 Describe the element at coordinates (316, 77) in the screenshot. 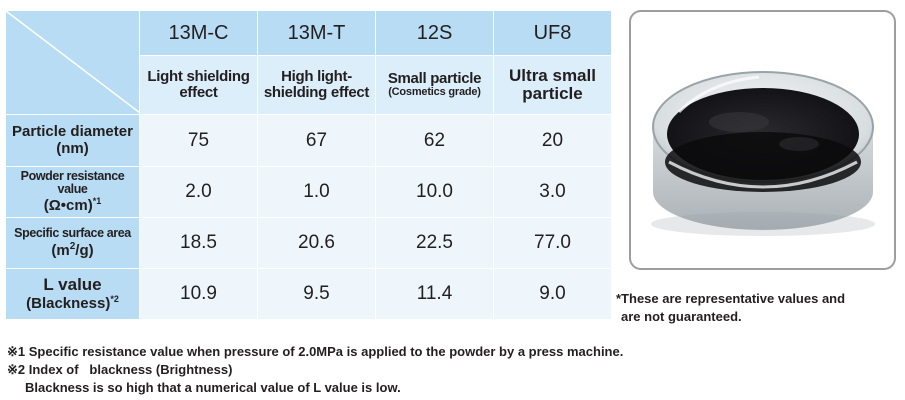

I see `feature-line: High light-` at that location.